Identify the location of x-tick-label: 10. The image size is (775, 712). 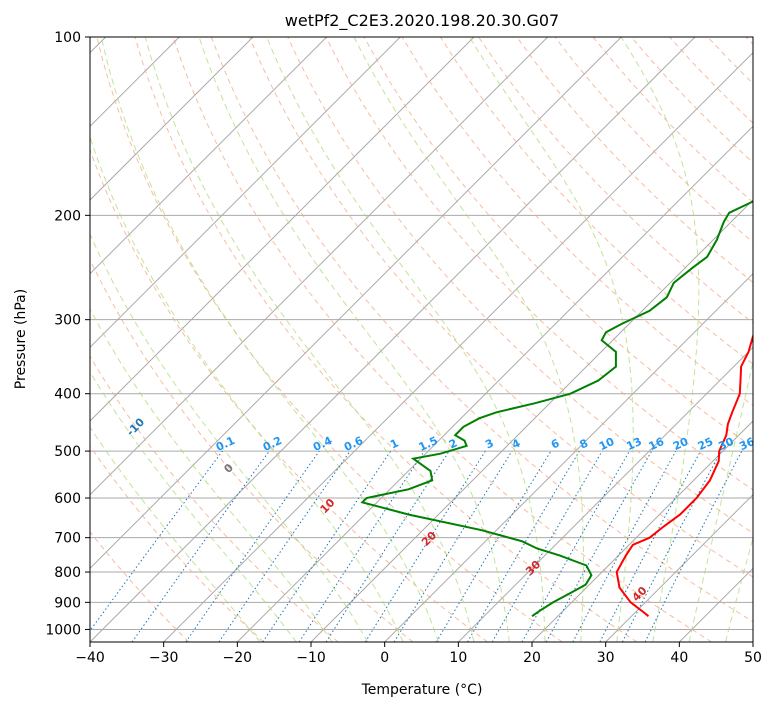
(458, 658).